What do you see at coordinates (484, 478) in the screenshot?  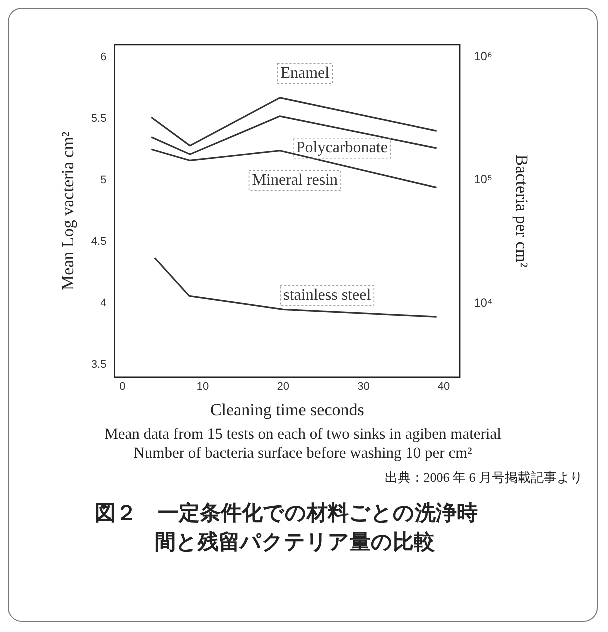 I see `source-note: 出典：2006 年 6 月号掲載記事より` at bounding box center [484, 478].